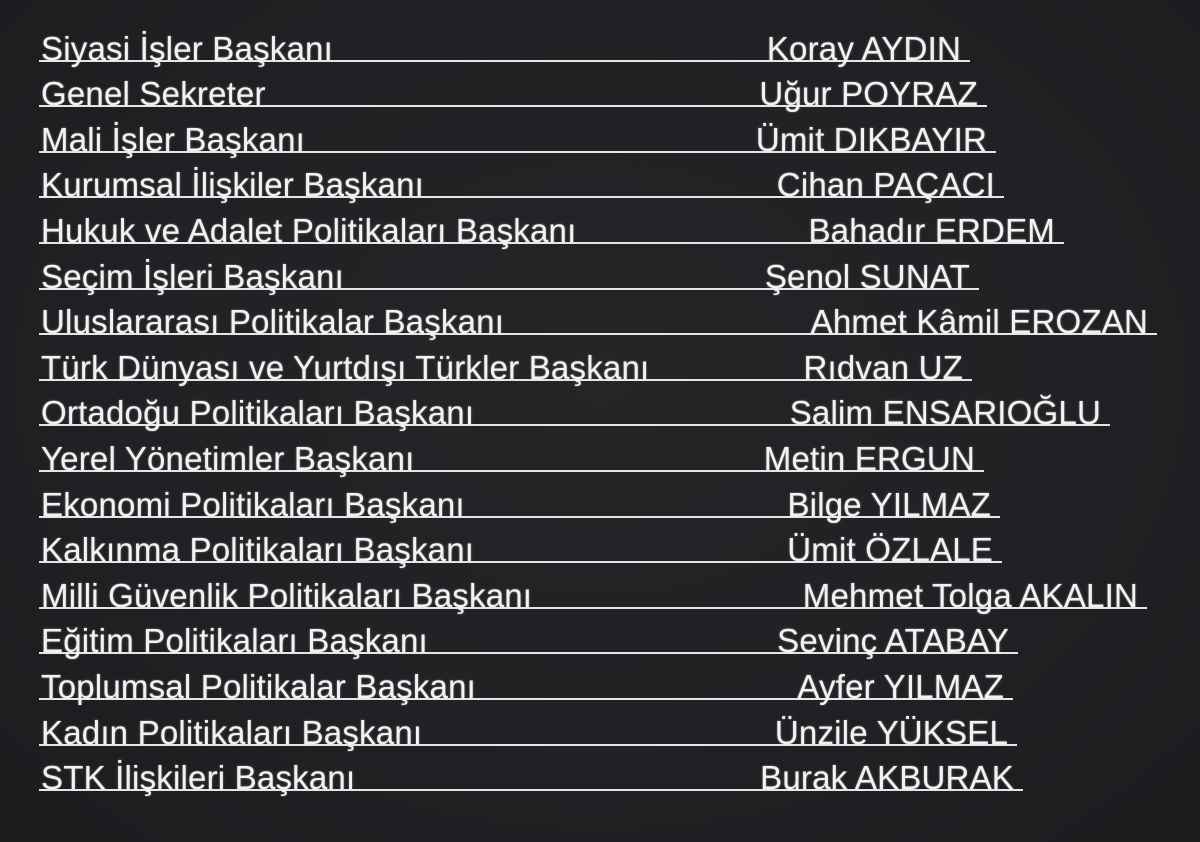 The width and height of the screenshot is (1200, 842). Describe the element at coordinates (931, 230) in the screenshot. I see `person-name: Bahadır ERDEM` at that location.